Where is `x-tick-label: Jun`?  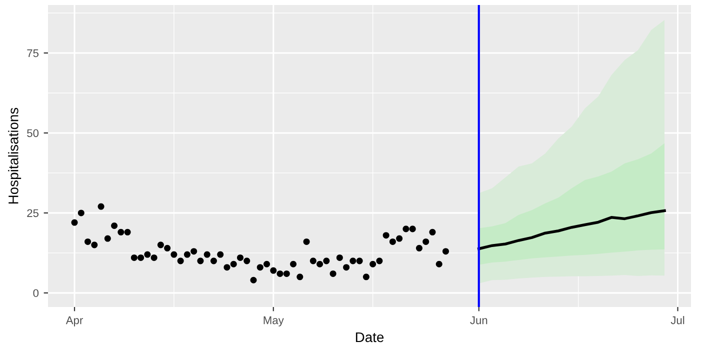
x-tick-label: Jun is located at coordinates (479, 320).